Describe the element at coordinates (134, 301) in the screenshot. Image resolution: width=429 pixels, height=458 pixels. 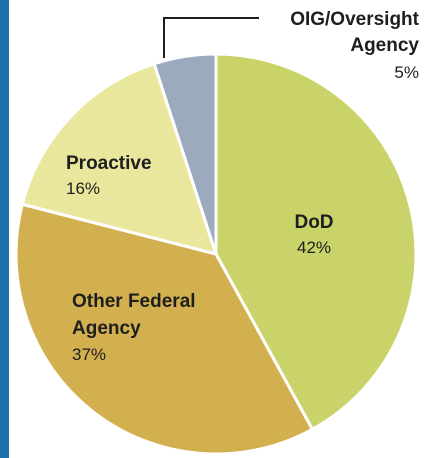
I see `slice-label-other-federal: Other Federal` at that location.